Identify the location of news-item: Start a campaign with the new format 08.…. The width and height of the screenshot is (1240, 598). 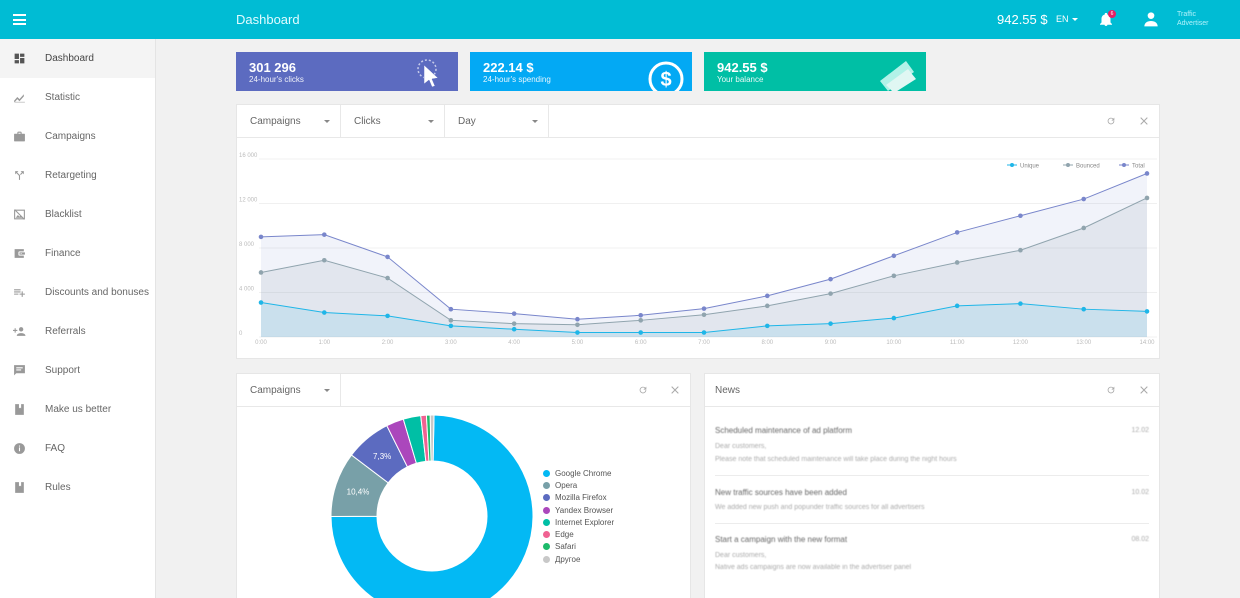
(932, 554).